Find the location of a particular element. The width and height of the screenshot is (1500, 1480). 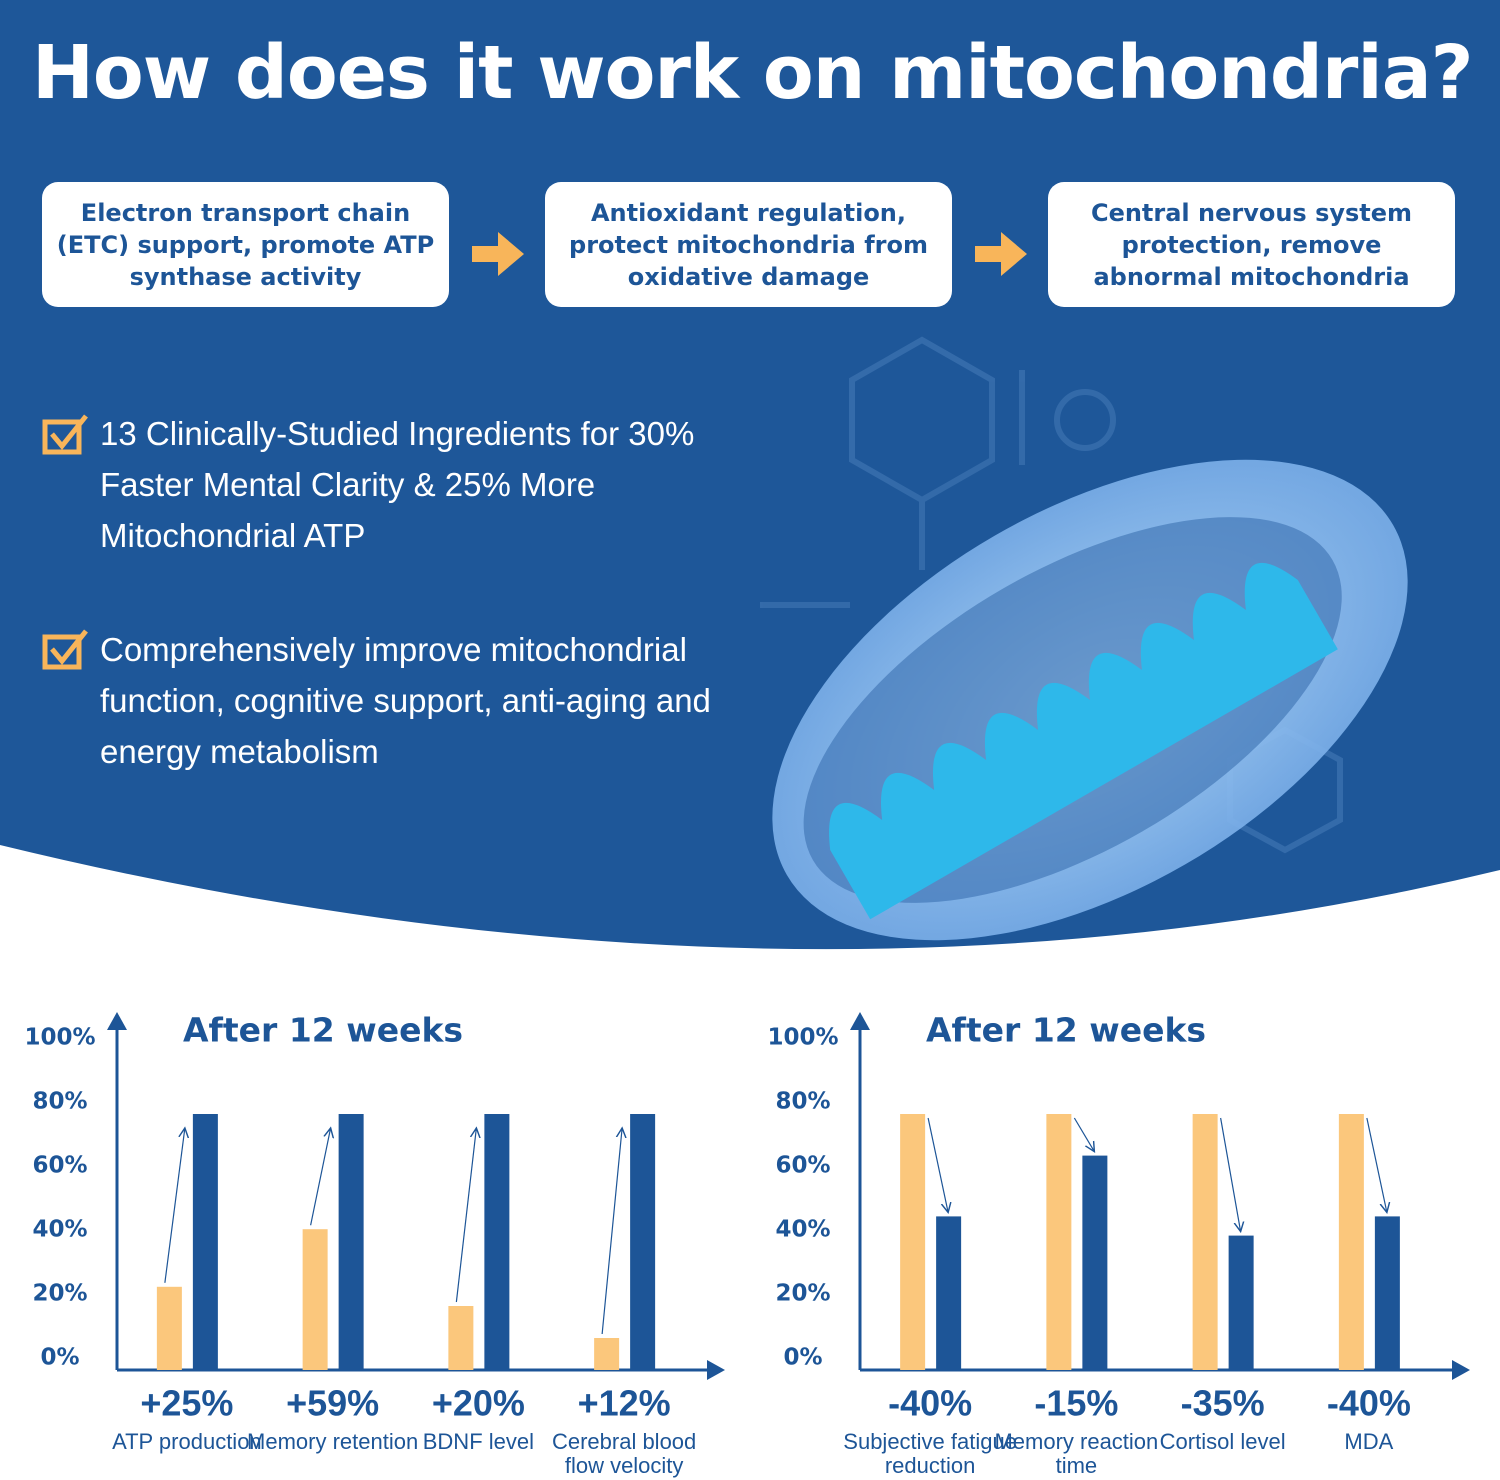

x-tick-label: Subjective fatigue reduction is located at coordinates (930, 1453).